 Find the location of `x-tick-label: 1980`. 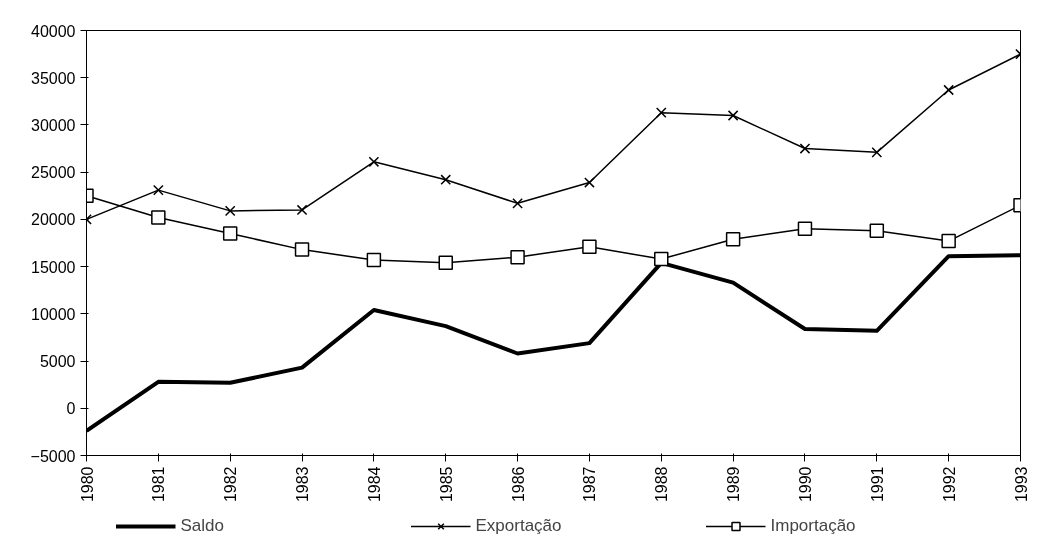

x-tick-label: 1980 is located at coordinates (87, 484).